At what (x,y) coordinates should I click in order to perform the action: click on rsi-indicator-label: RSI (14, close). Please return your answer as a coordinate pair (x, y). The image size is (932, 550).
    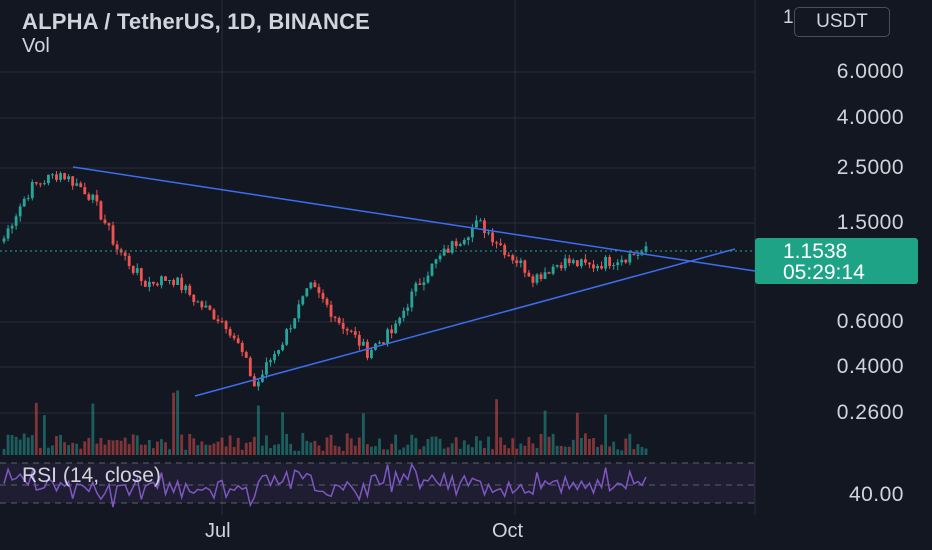
    Looking at the image, I should click on (91, 475).